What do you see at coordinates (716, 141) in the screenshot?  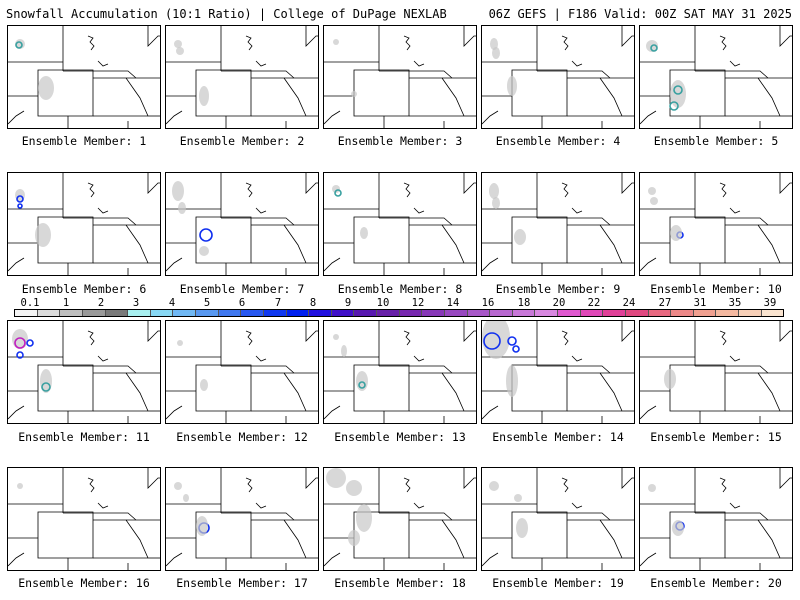 I see `member-caption: Ensemble Member: 5` at bounding box center [716, 141].